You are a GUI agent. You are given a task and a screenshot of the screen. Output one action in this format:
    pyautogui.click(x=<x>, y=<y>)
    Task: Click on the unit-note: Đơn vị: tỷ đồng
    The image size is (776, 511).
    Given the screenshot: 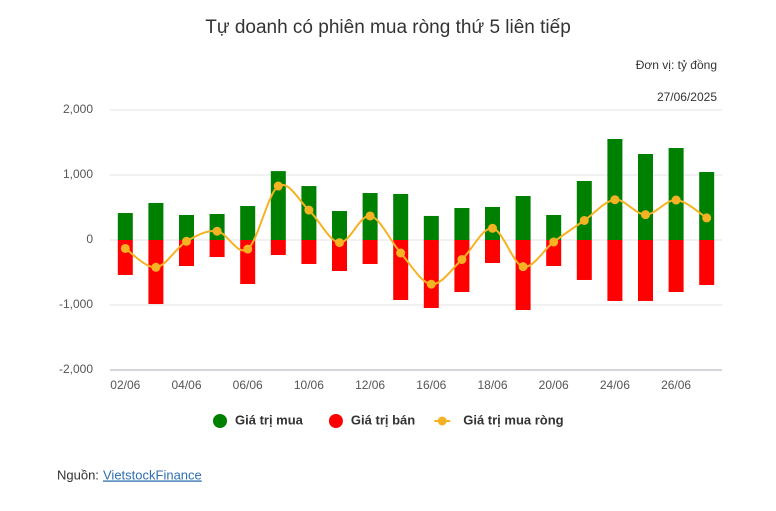 What is the action you would take?
    pyautogui.click(x=676, y=65)
    